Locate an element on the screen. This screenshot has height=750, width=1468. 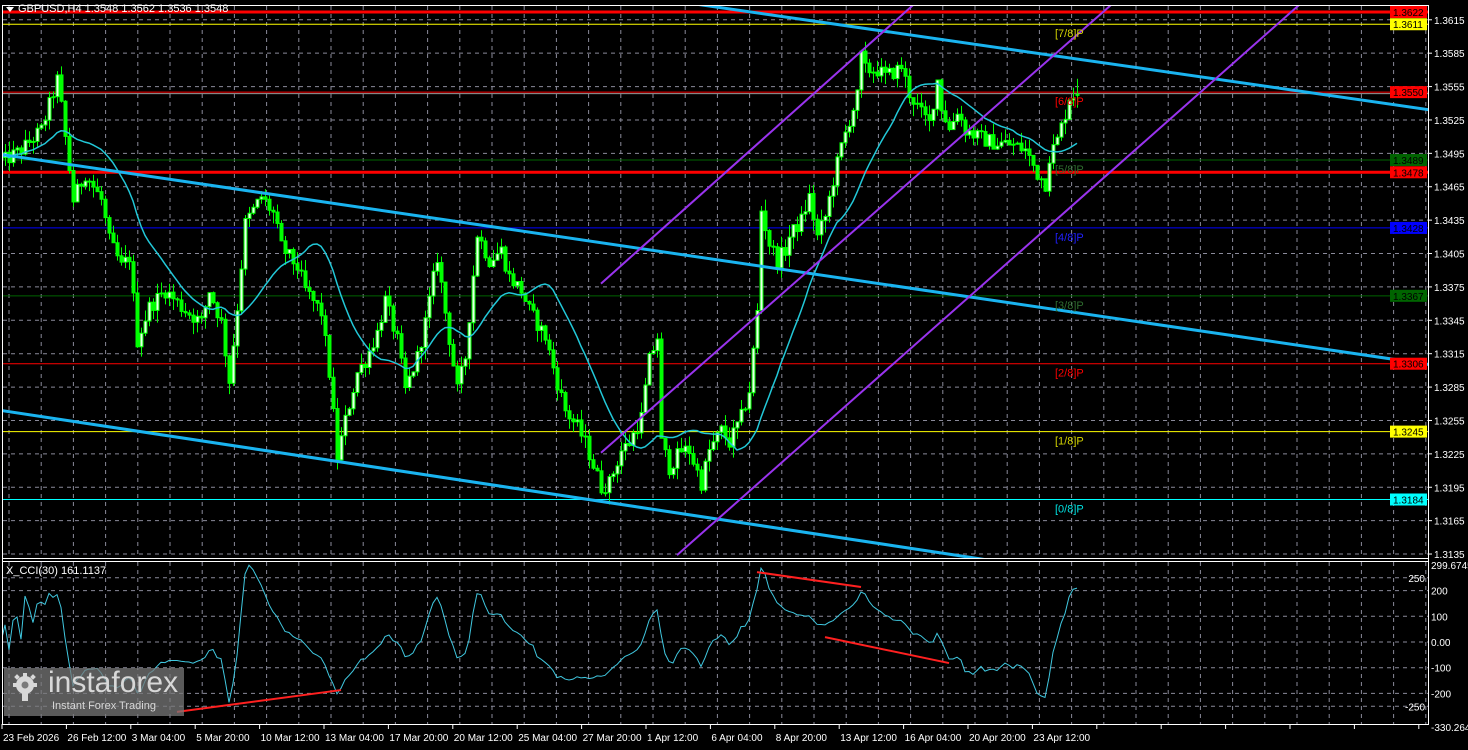
price-tick-label: 1.3225 is located at coordinates (1449, 455).